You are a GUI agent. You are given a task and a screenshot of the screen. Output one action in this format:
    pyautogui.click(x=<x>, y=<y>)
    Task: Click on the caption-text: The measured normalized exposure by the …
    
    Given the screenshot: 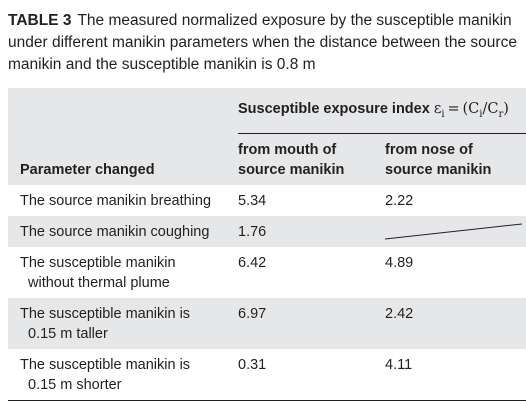 What is the action you would take?
    pyautogui.click(x=262, y=42)
    